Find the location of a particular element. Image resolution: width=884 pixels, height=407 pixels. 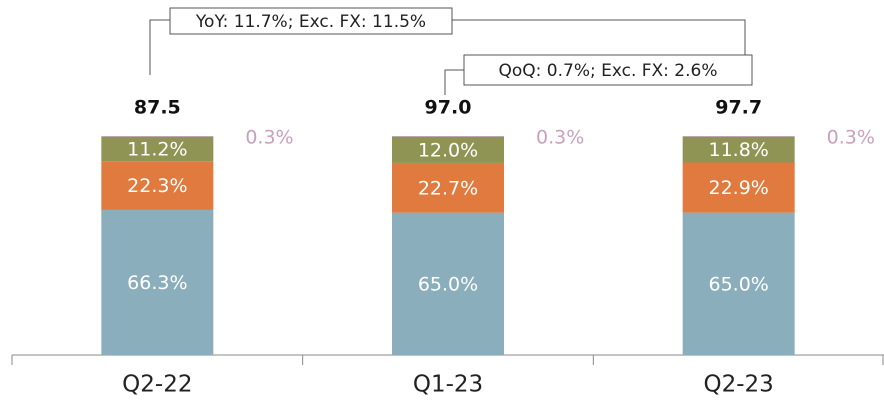

segment-label: 12.0% is located at coordinates (448, 150).